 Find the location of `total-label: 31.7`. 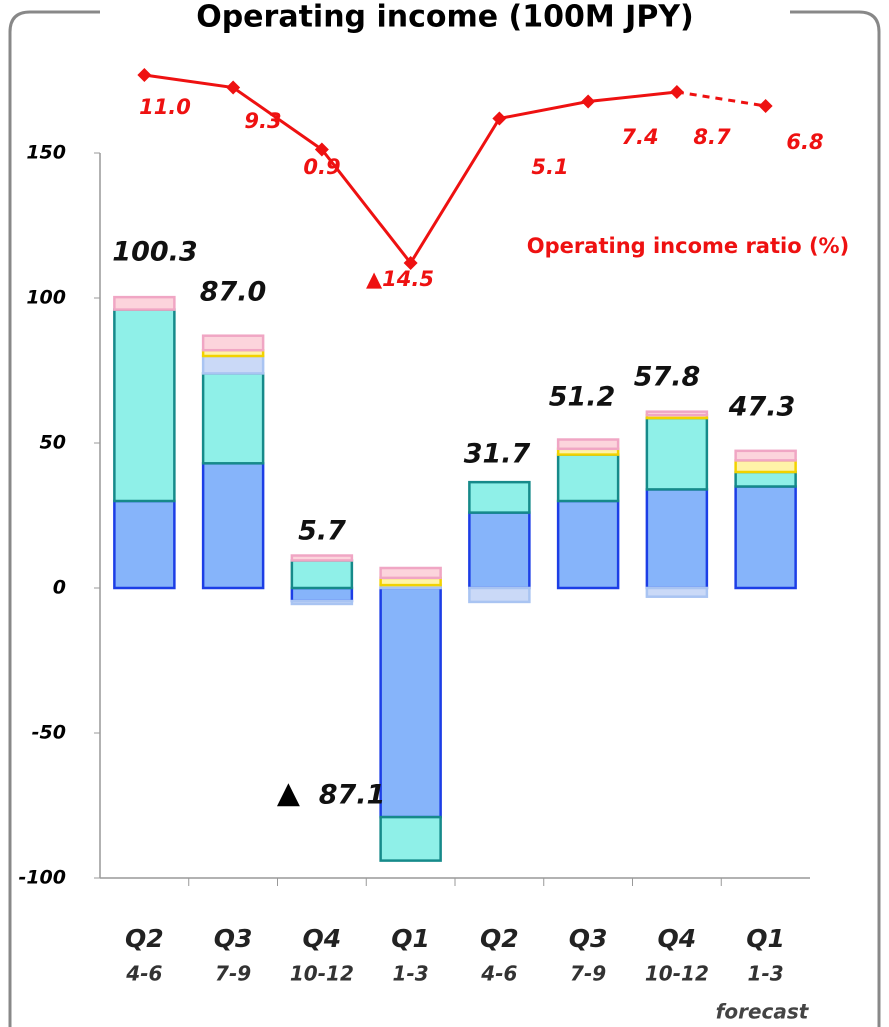

total-label: 31.7 is located at coordinates (497, 454).